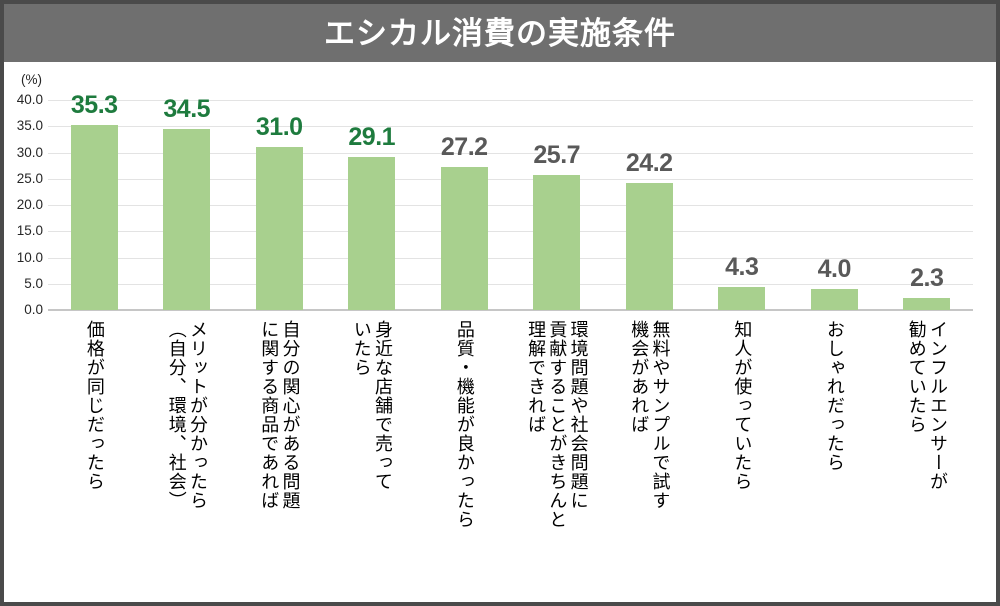 This screenshot has width=1000, height=606. What do you see at coordinates (834, 269) in the screenshot?
I see `bar-value-label: 4.0` at bounding box center [834, 269].